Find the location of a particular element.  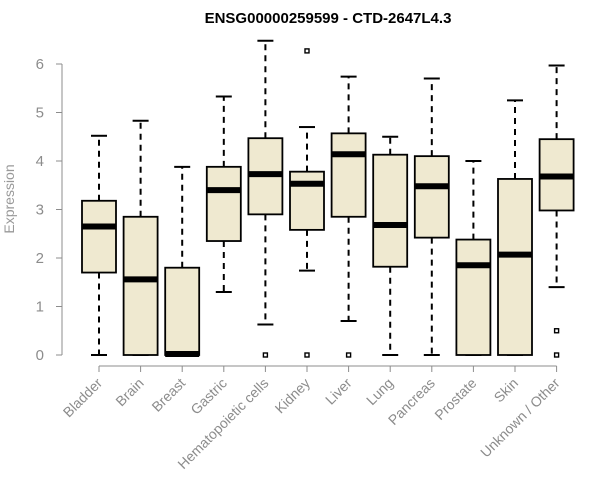

x-tick-label: Bladder is located at coordinates (83, 398).